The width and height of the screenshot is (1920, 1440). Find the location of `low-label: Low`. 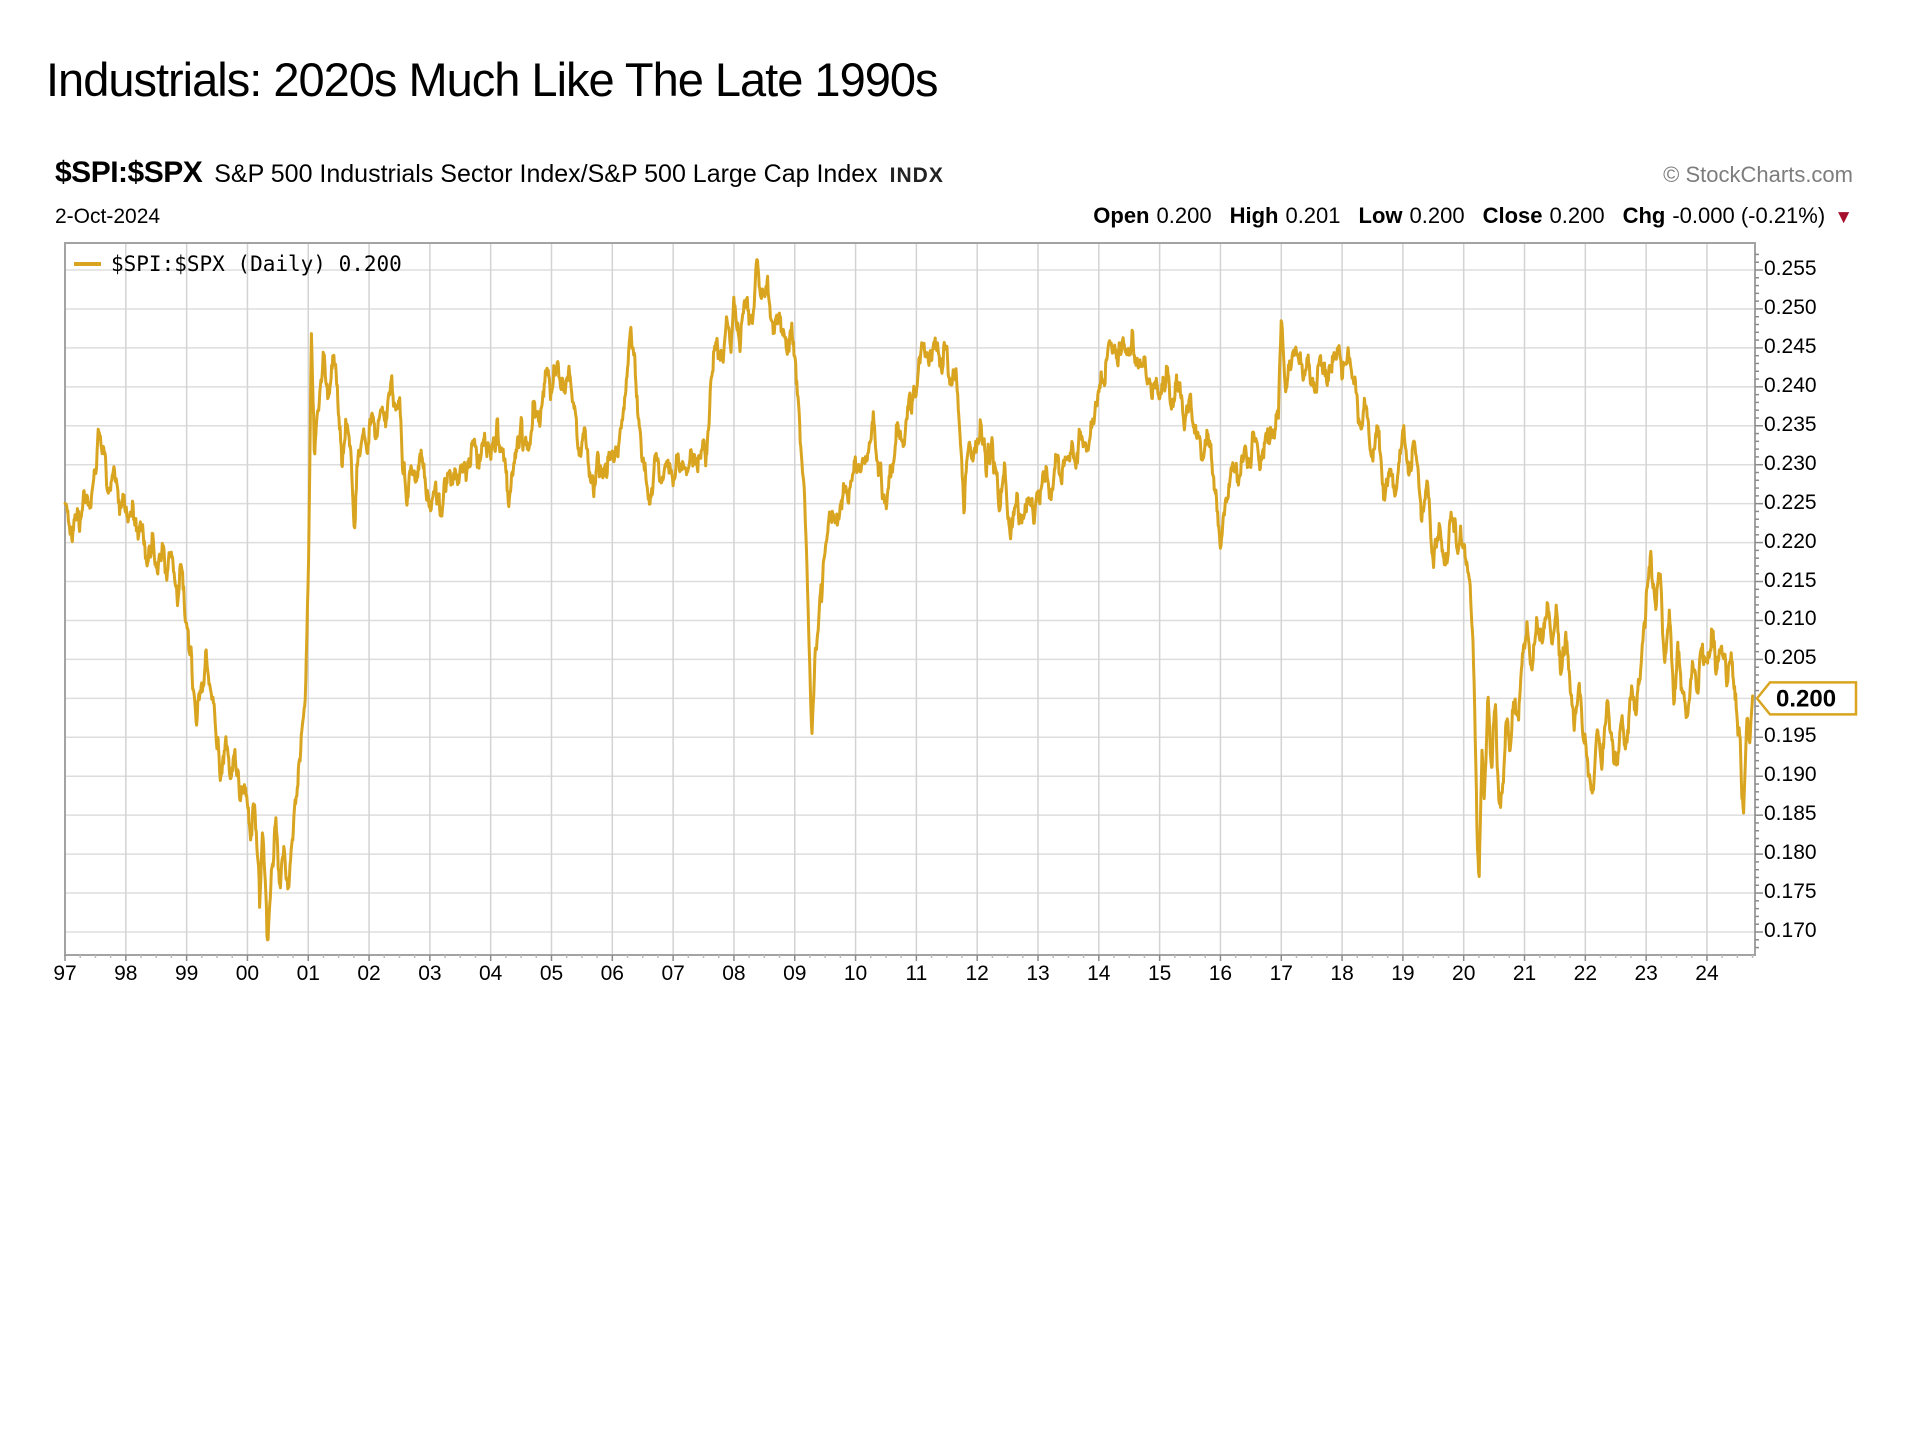

low-label: Low is located at coordinates (1380, 215).